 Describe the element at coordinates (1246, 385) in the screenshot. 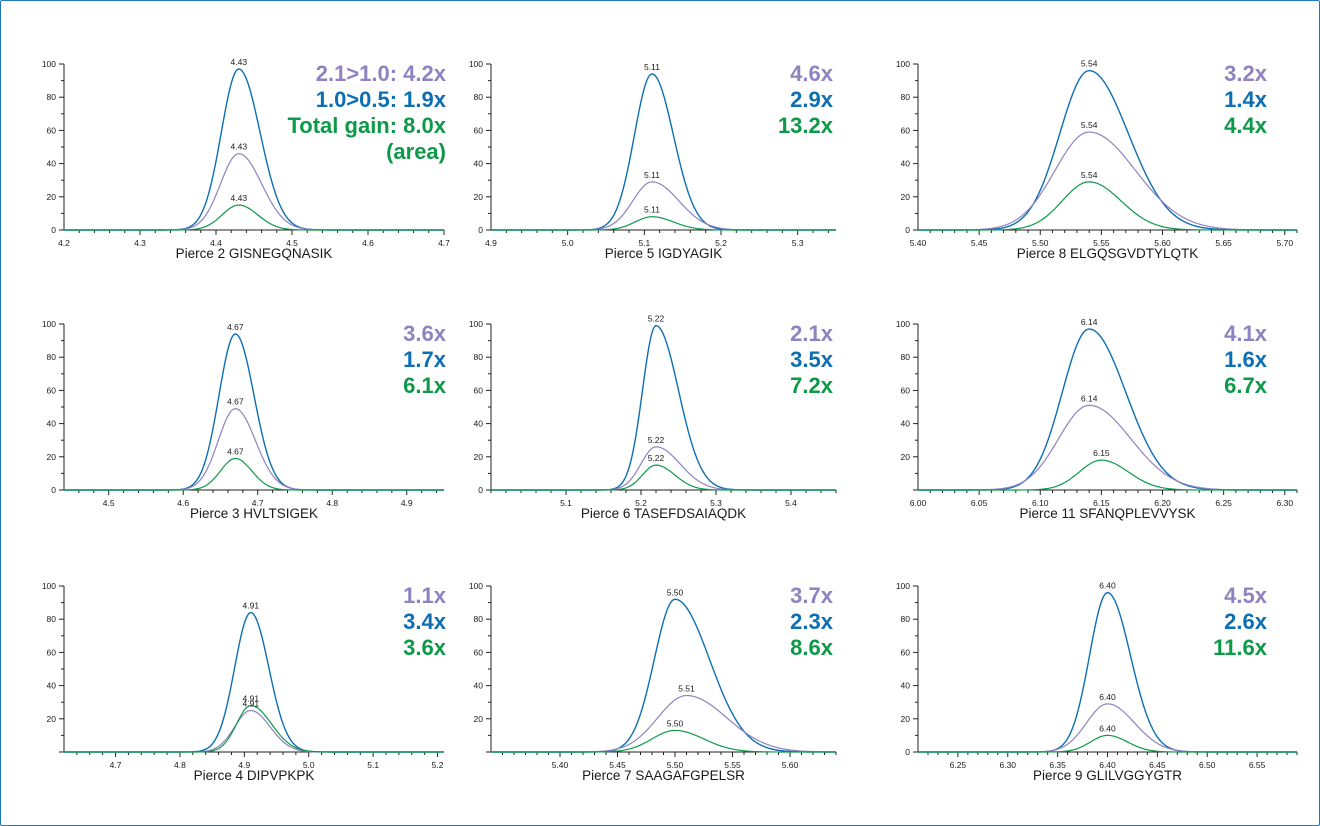

I see `gain-label: 6.7x` at that location.